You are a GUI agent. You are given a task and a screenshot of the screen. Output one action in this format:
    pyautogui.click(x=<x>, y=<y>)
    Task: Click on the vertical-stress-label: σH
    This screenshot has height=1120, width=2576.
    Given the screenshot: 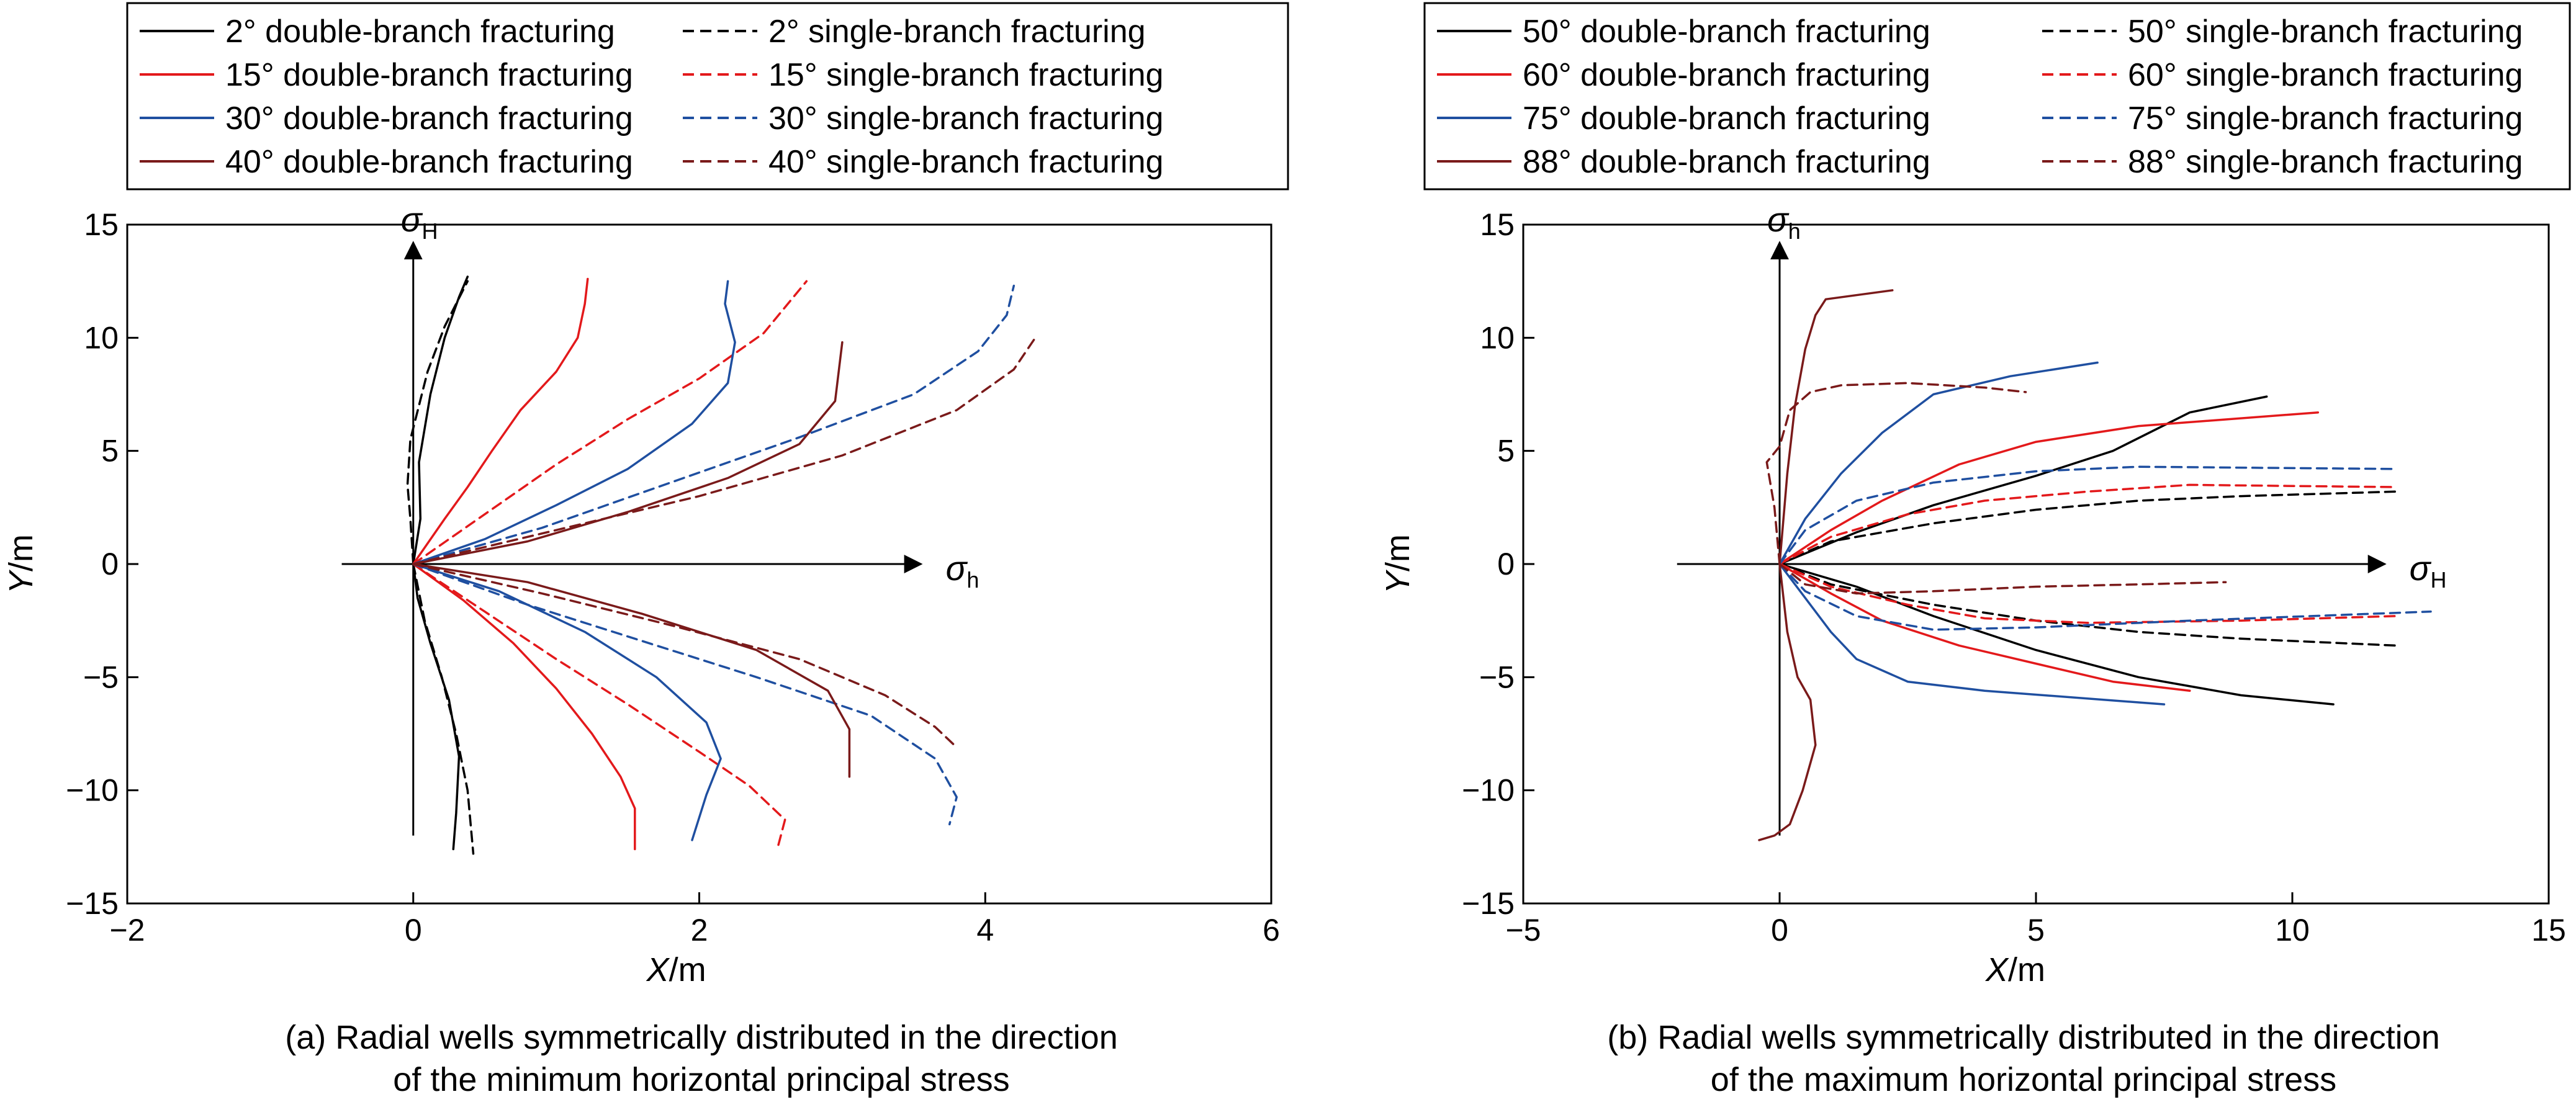 What is the action you would take?
    pyautogui.click(x=419, y=222)
    